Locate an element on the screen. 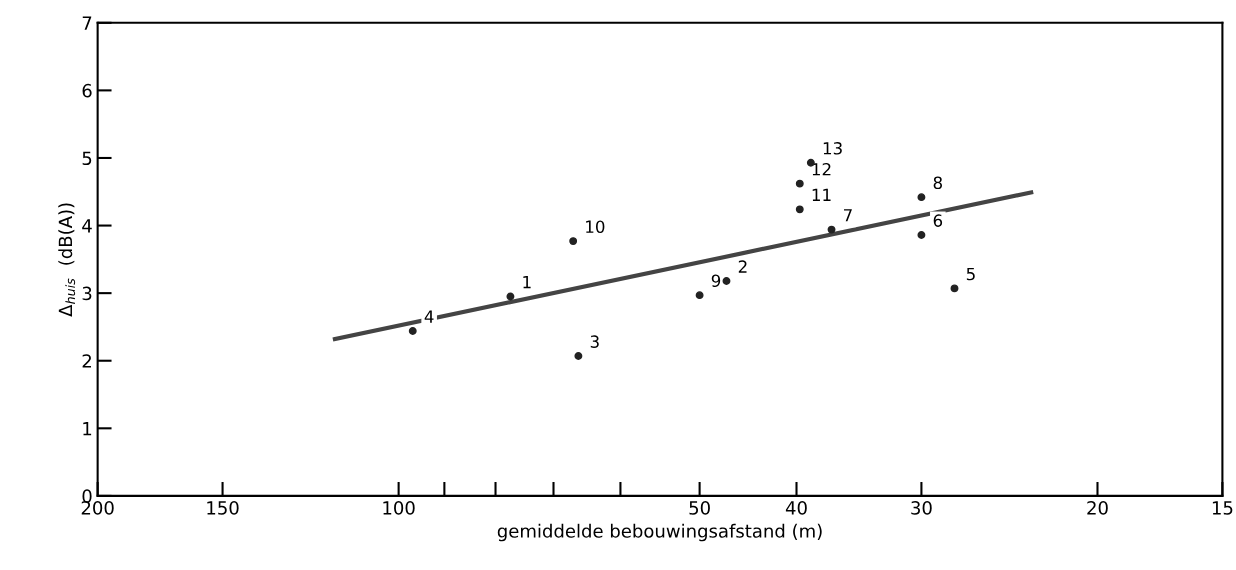 This screenshot has width=1236, height=570. y-tick-label: 2 is located at coordinates (86, 361).